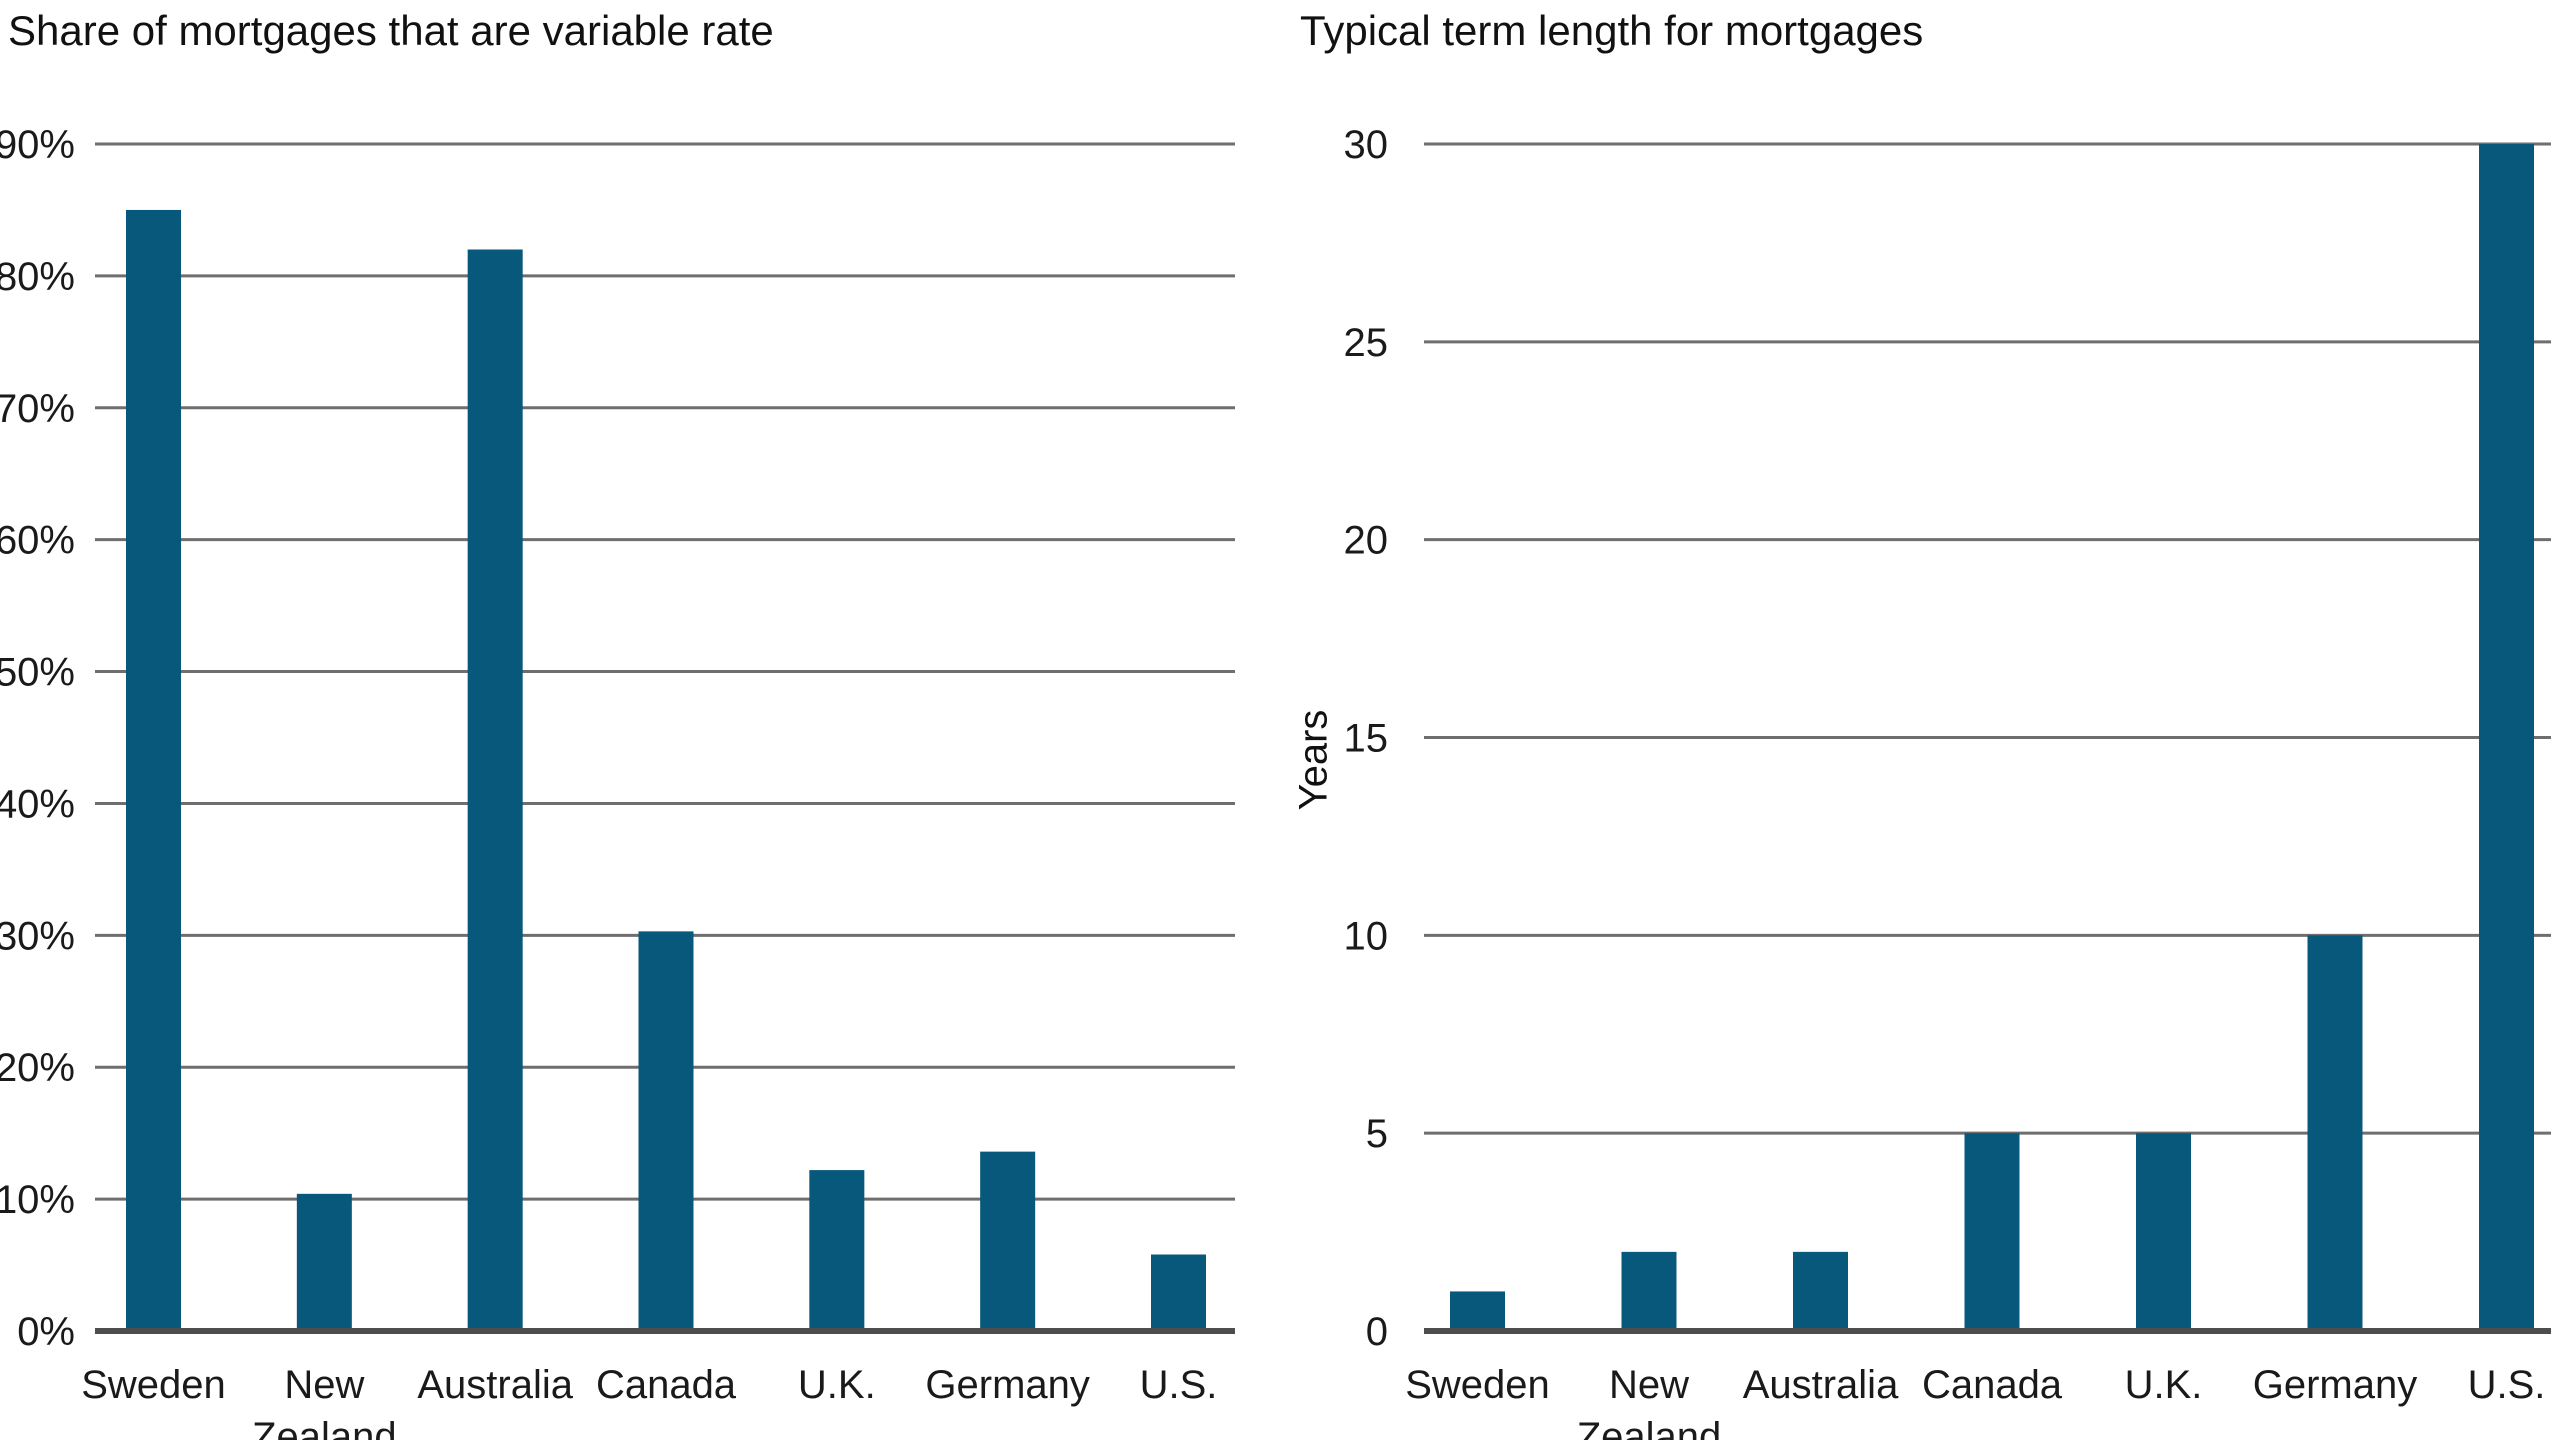  Describe the element at coordinates (1366, 343) in the screenshot. I see `y-tick-label: 25` at that location.